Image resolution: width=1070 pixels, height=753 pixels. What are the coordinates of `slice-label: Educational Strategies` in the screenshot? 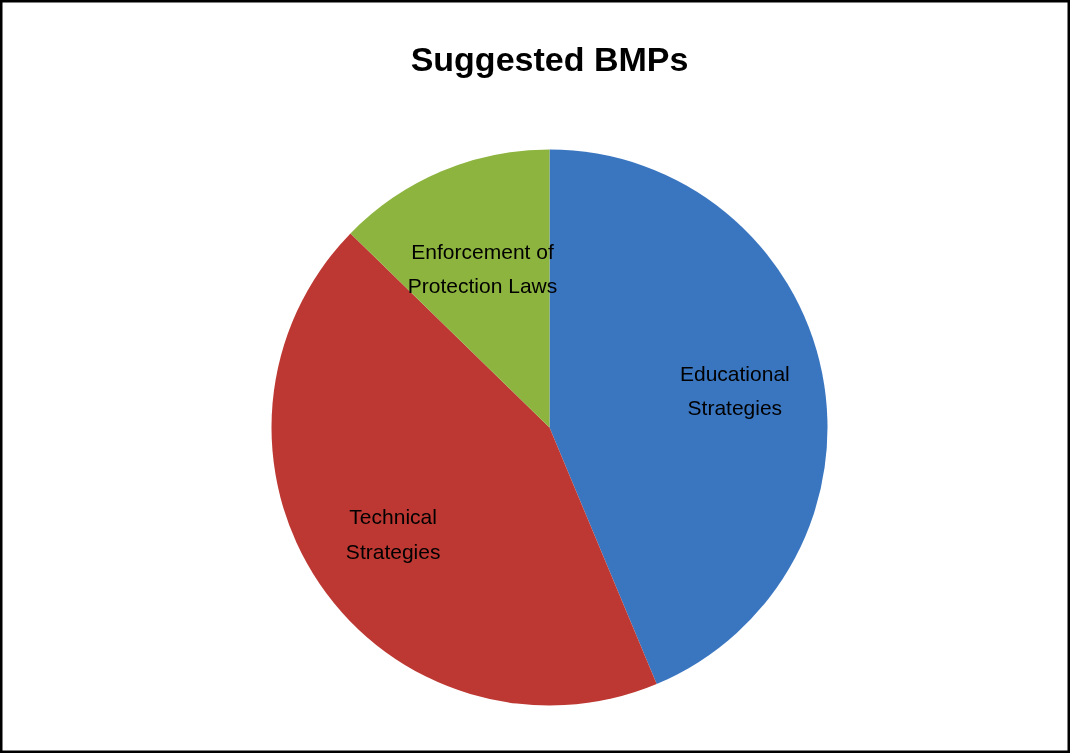 It's located at (734, 390).